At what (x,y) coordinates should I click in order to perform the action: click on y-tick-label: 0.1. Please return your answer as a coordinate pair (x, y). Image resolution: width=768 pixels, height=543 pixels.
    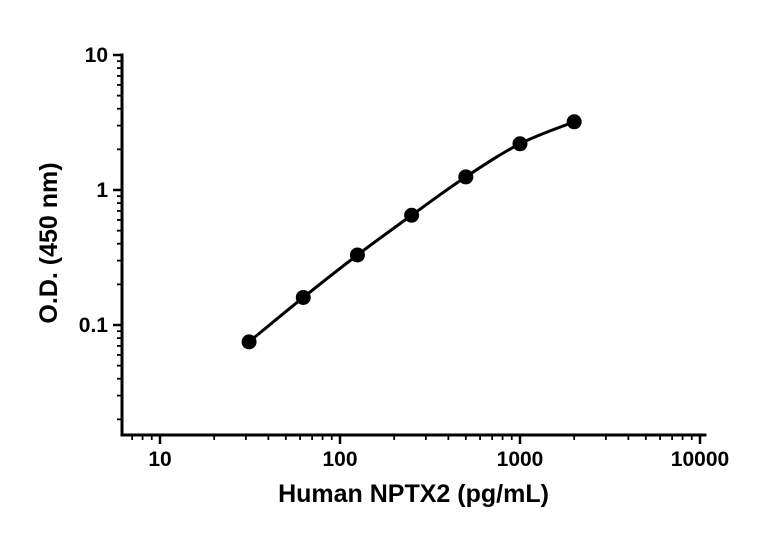
    Looking at the image, I should click on (94, 325).